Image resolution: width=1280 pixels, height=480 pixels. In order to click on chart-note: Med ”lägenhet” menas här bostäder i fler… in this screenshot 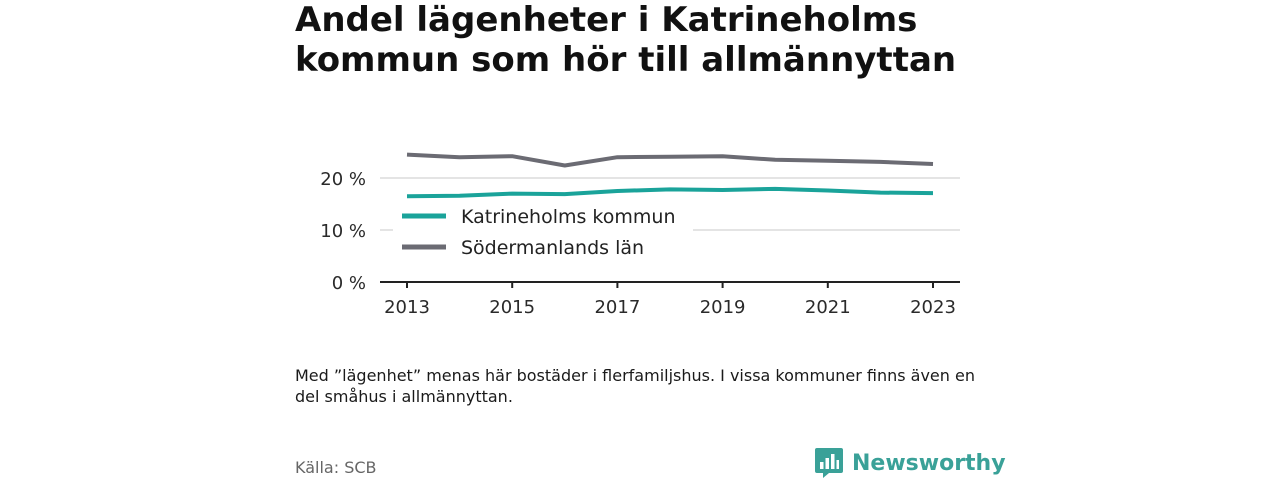, I will do `click(635, 386)`.